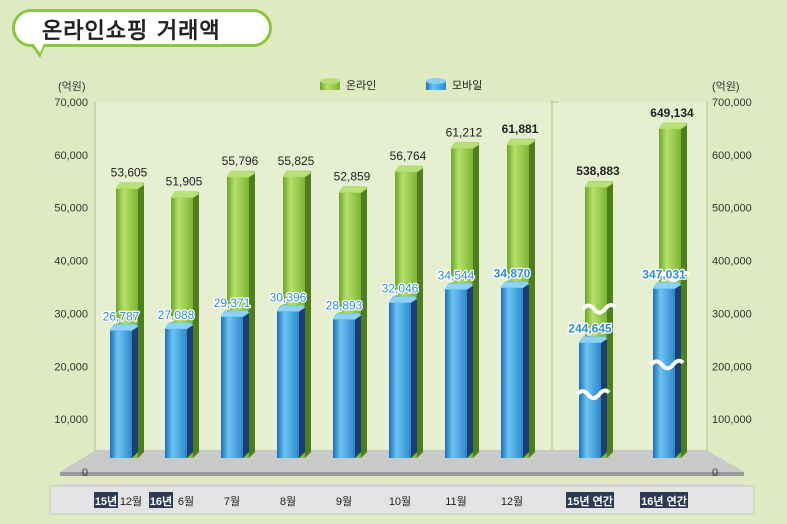  What do you see at coordinates (232, 501) in the screenshot?
I see `category-month-label: 7월` at bounding box center [232, 501].